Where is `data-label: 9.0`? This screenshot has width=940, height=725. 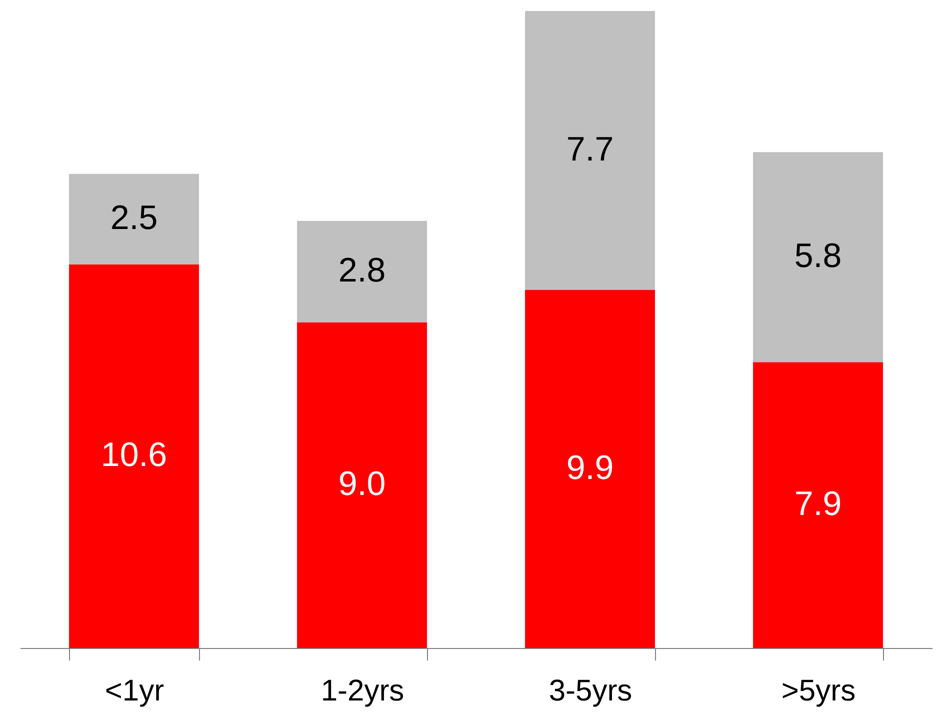
data-label: 9.0 is located at coordinates (362, 484).